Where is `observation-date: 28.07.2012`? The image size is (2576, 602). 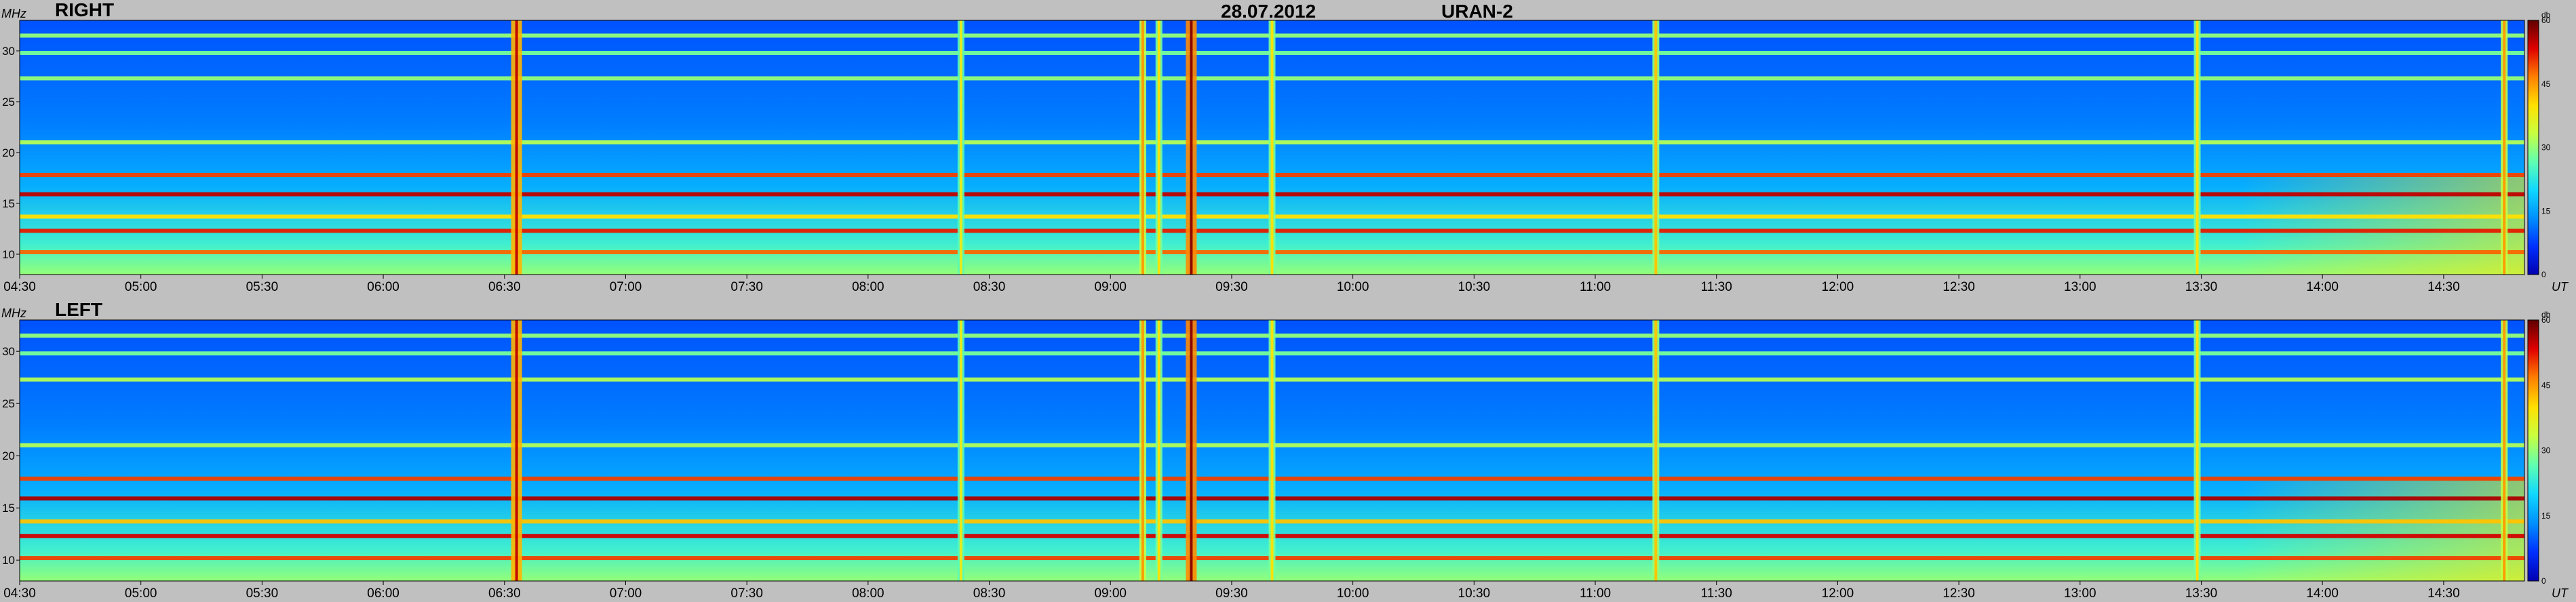
observation-date: 28.07.2012 is located at coordinates (1268, 11).